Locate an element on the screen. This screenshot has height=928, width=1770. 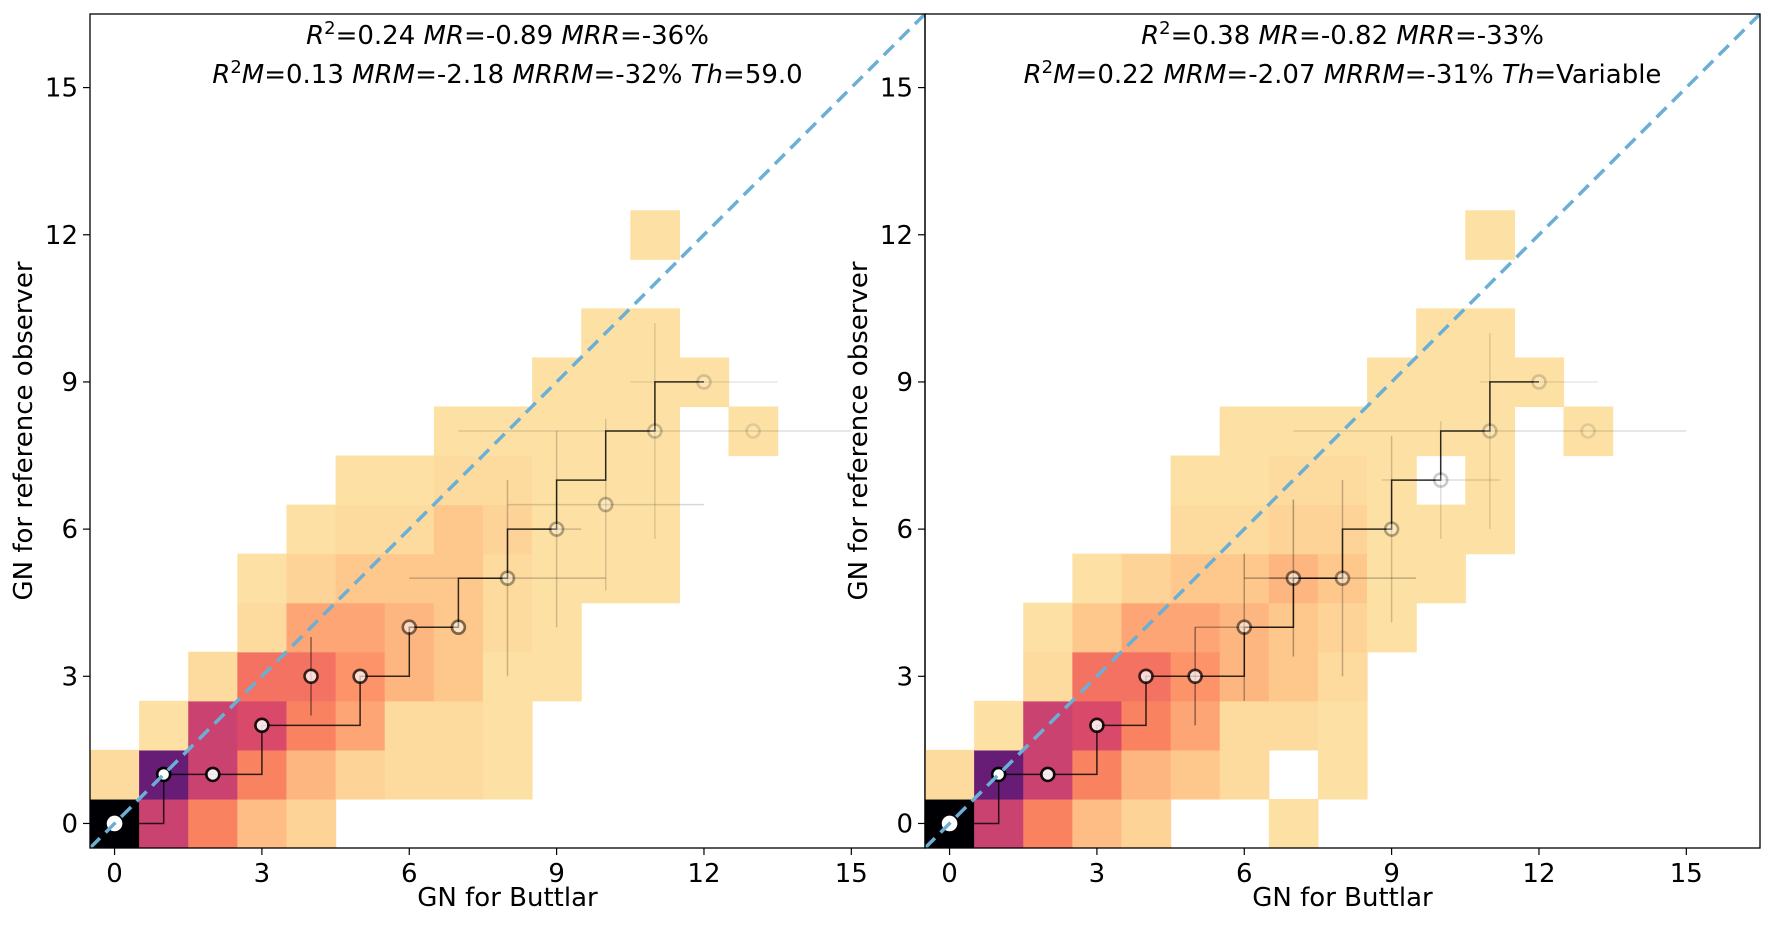
y-tick-label: 12 is located at coordinates (61, 236).